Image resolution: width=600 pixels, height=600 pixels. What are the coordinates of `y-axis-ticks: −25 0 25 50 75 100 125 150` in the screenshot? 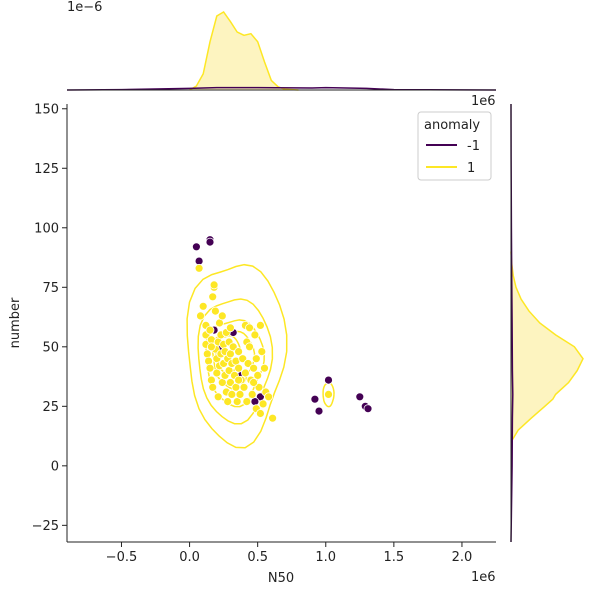 It's located at (49, 318).